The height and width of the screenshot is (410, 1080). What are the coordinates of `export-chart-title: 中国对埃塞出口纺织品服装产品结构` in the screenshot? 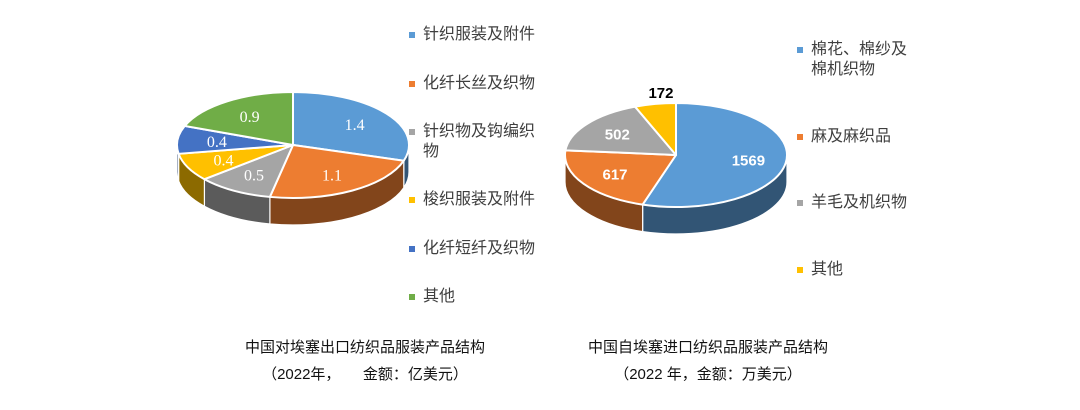 It's located at (364, 347).